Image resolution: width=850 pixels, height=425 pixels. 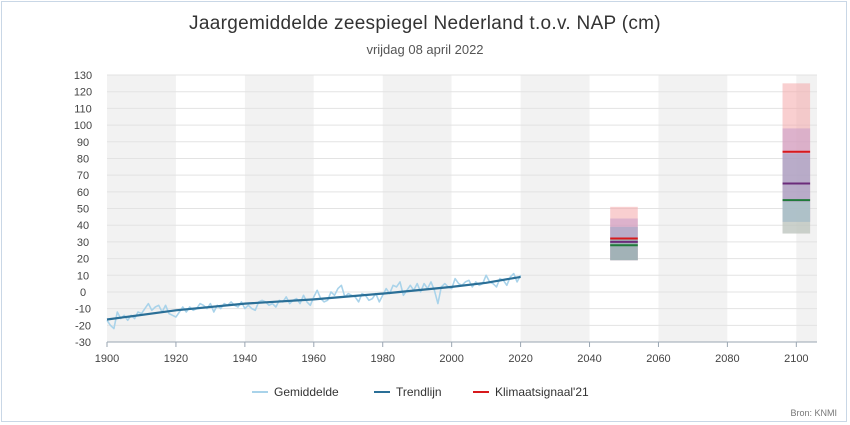 What do you see at coordinates (83, 109) in the screenshot?
I see `y-tick-label-110: 110` at bounding box center [83, 109].